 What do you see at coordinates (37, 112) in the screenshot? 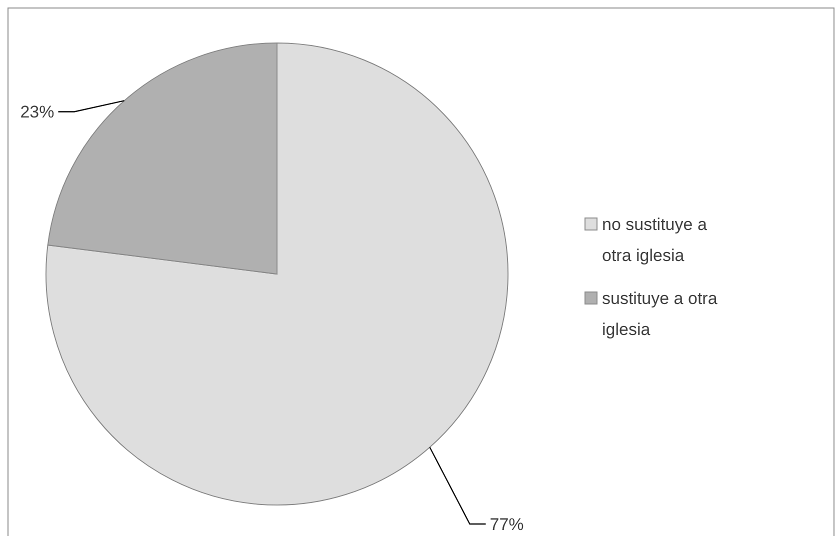
I see `data-label: 23%` at bounding box center [37, 112].